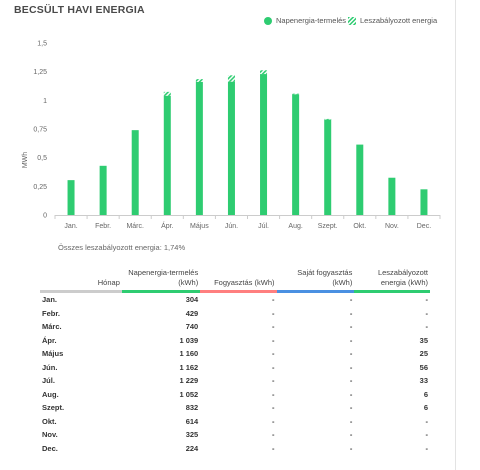 This screenshot has width=480, height=470. Describe the element at coordinates (40, 187) in the screenshot. I see `y-tick-label: 0,25` at that location.